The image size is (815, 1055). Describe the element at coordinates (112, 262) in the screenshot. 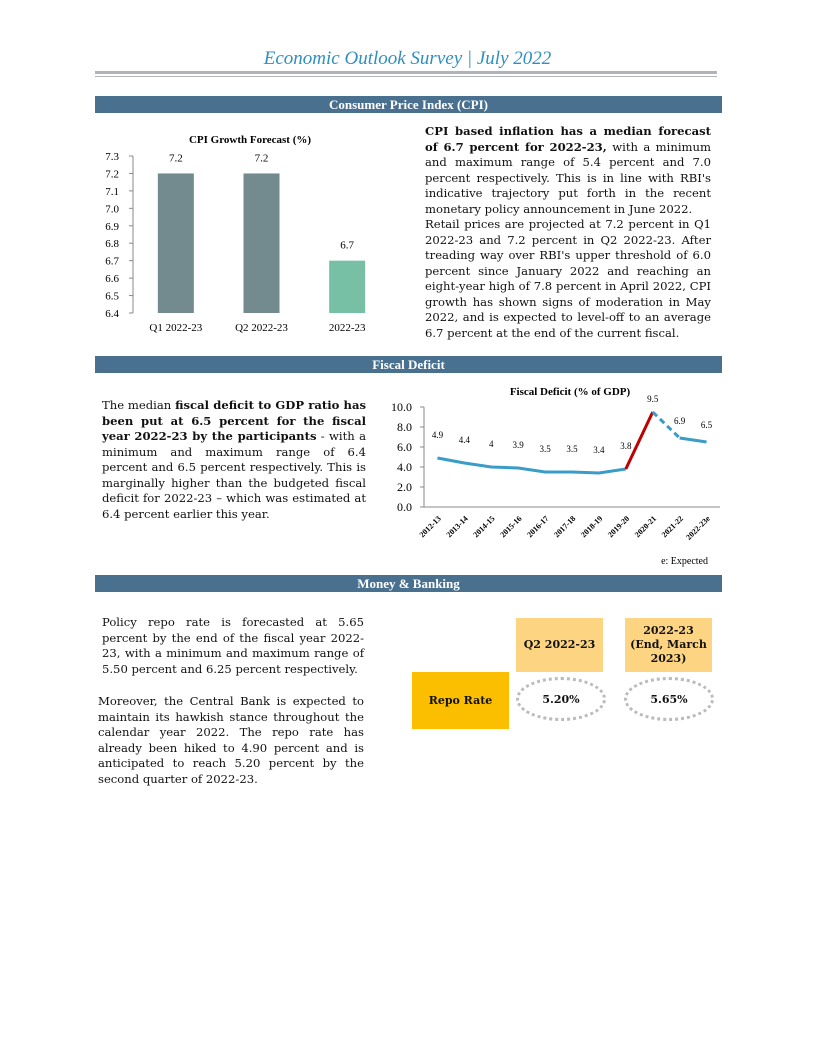

I see `y-tick-label: 6.7` at that location.